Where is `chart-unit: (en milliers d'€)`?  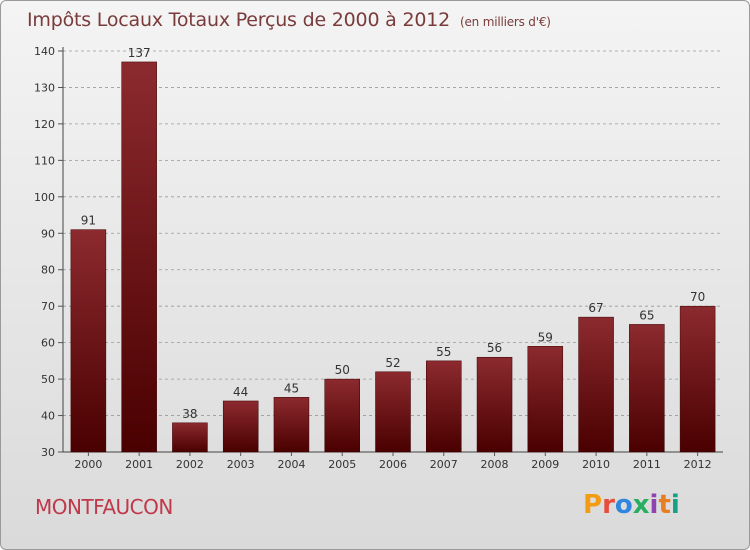 chart-unit: (en milliers d'€) is located at coordinates (505, 22).